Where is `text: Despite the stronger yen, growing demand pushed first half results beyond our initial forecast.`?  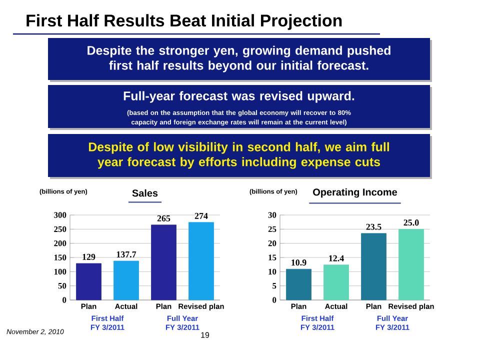
text: Despite the stronger yen, growing demand pushed first half results beyond our initial forecast. is located at coordinates (239, 59).